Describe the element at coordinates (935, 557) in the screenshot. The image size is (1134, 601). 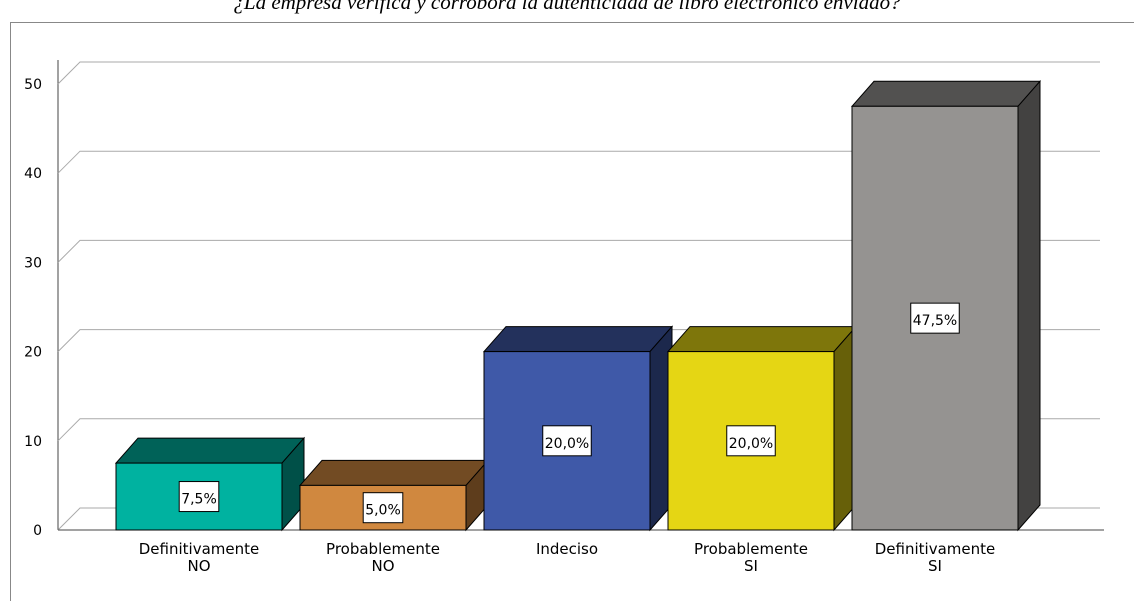
I see `x-tick-label: Definitivamente SI` at that location.